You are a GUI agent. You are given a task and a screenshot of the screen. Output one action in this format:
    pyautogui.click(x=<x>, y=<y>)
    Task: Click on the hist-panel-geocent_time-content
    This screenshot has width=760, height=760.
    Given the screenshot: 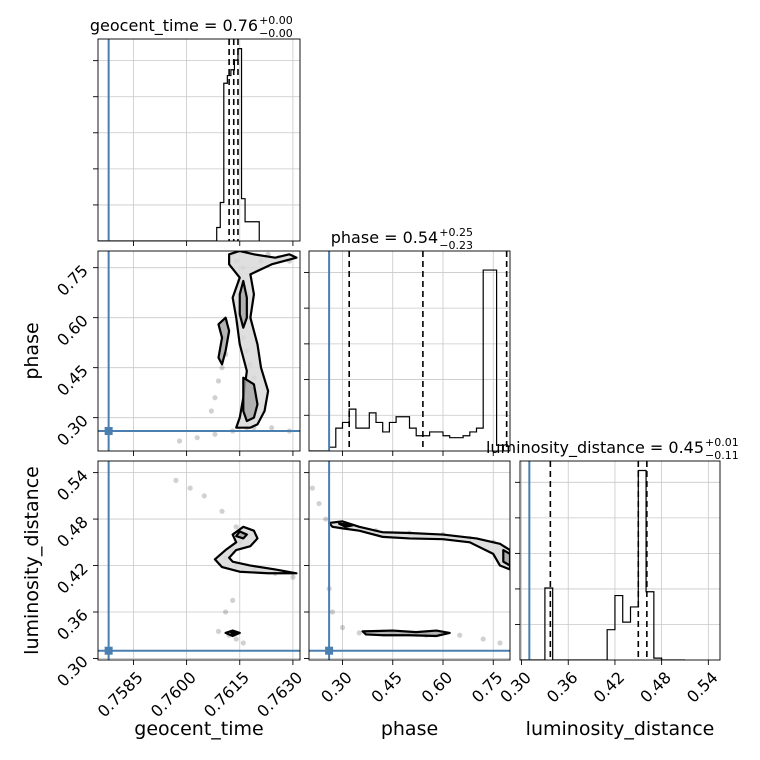 What is the action you would take?
    pyautogui.click(x=199, y=140)
    